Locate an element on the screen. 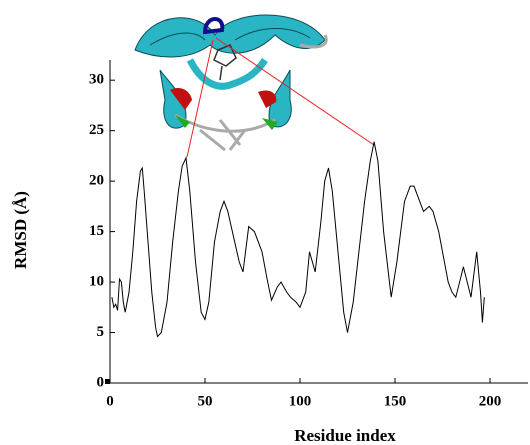 The image size is (530, 445). x-tick-label: 200 is located at coordinates (490, 401).